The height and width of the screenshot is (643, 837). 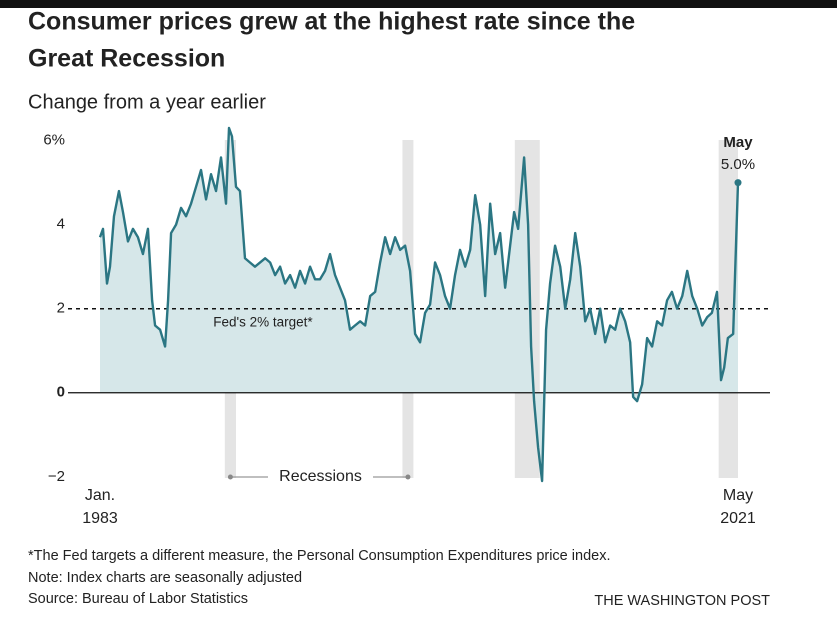 What do you see at coordinates (418, 4) in the screenshot?
I see `top-bar` at bounding box center [418, 4].